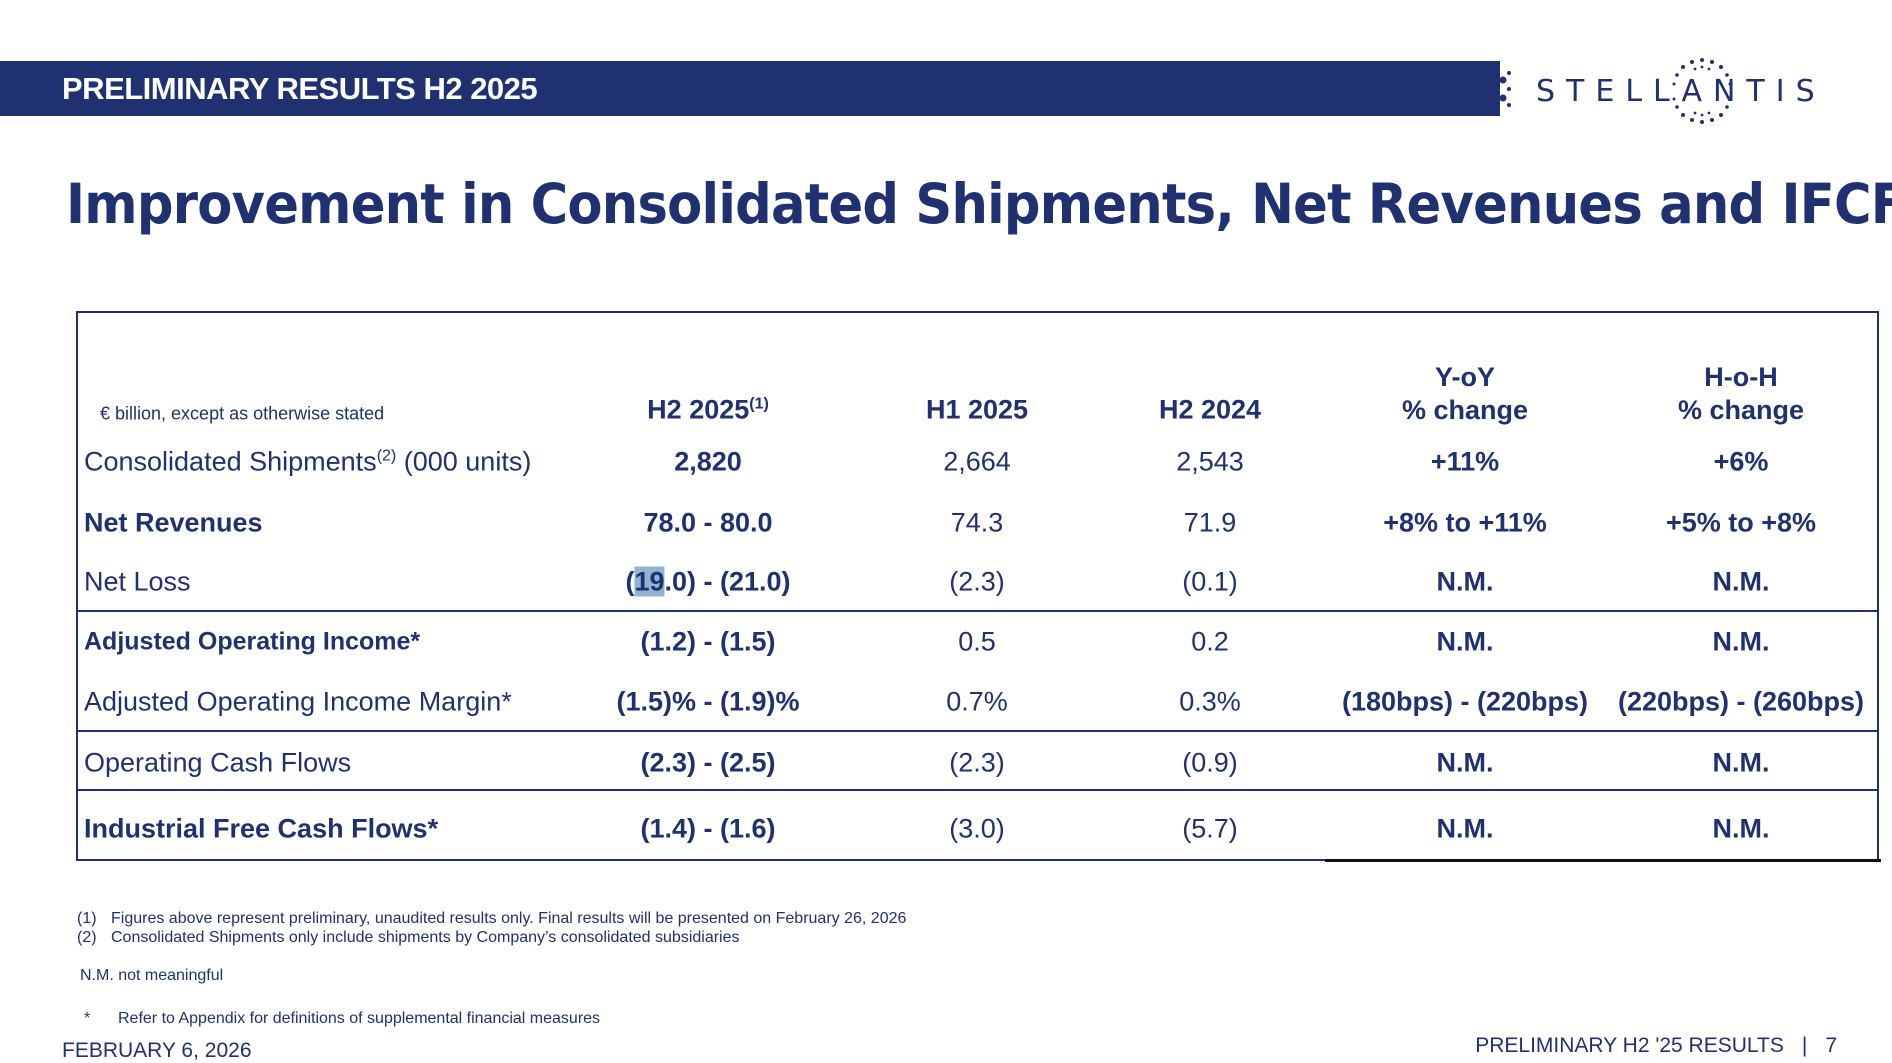 The height and width of the screenshot is (1063, 1892). I want to click on cell-text: (, so click(630, 581).